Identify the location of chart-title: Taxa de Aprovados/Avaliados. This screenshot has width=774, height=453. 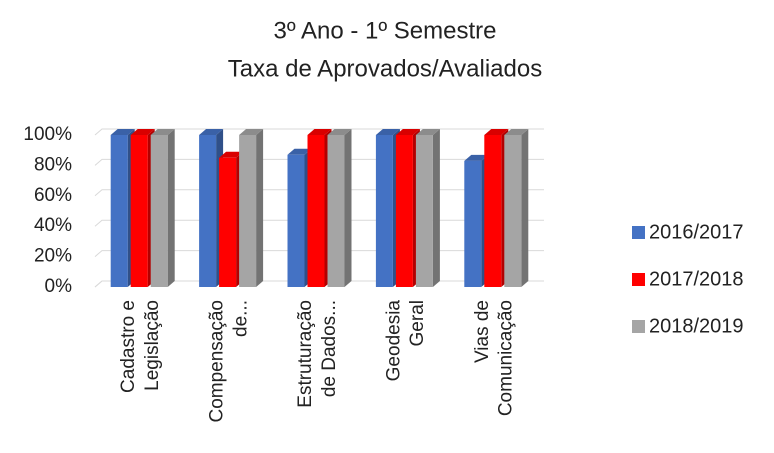
(385, 68).